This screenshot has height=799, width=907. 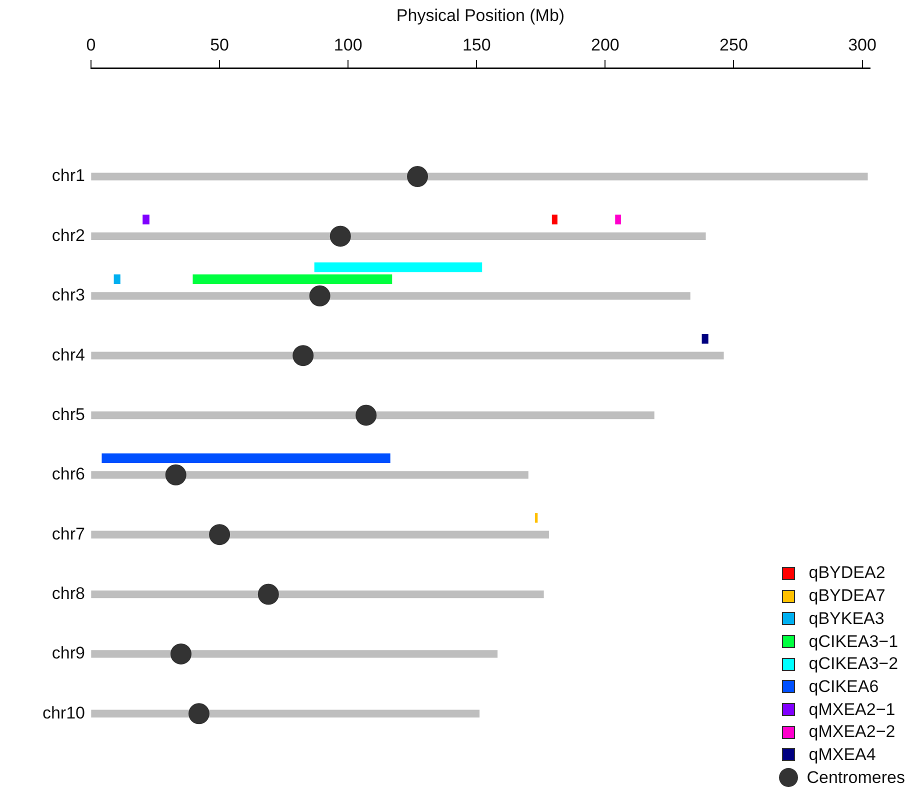 I want to click on y-tick-label: chr6, so click(x=68, y=474).